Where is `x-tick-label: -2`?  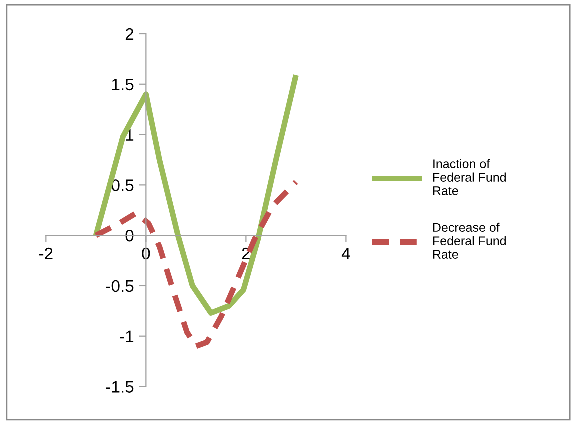 x-tick-label: -2 is located at coordinates (46, 254).